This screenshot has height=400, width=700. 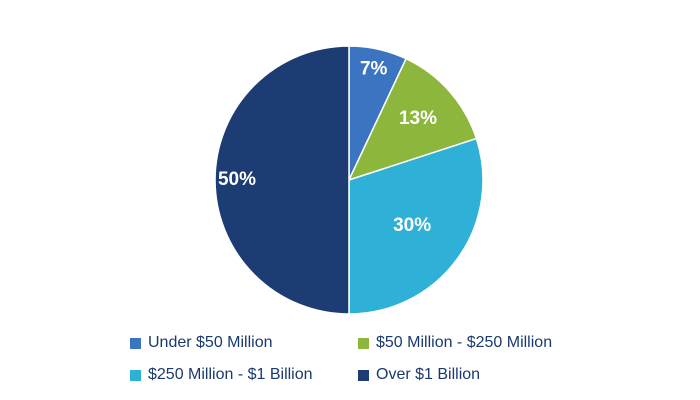 What do you see at coordinates (363, 343) in the screenshot?
I see `legend-swatch-50m-250m` at bounding box center [363, 343].